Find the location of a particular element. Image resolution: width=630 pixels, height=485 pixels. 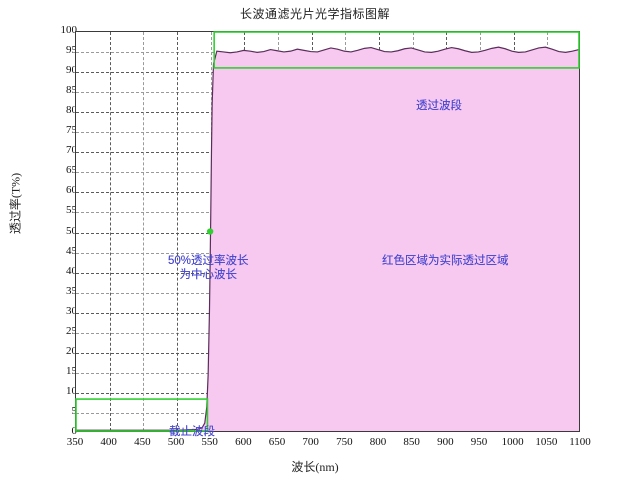

y-tick-95: 95 is located at coordinates (71, 50).